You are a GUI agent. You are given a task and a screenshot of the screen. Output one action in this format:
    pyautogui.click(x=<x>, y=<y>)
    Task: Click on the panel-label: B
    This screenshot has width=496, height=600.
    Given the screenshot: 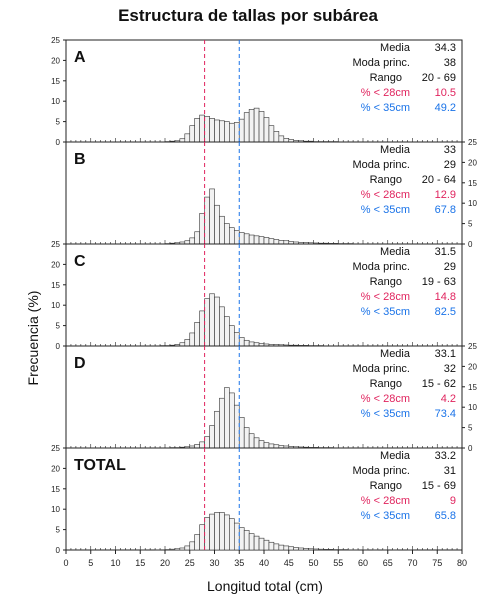 What is the action you would take?
    pyautogui.click(x=80, y=159)
    